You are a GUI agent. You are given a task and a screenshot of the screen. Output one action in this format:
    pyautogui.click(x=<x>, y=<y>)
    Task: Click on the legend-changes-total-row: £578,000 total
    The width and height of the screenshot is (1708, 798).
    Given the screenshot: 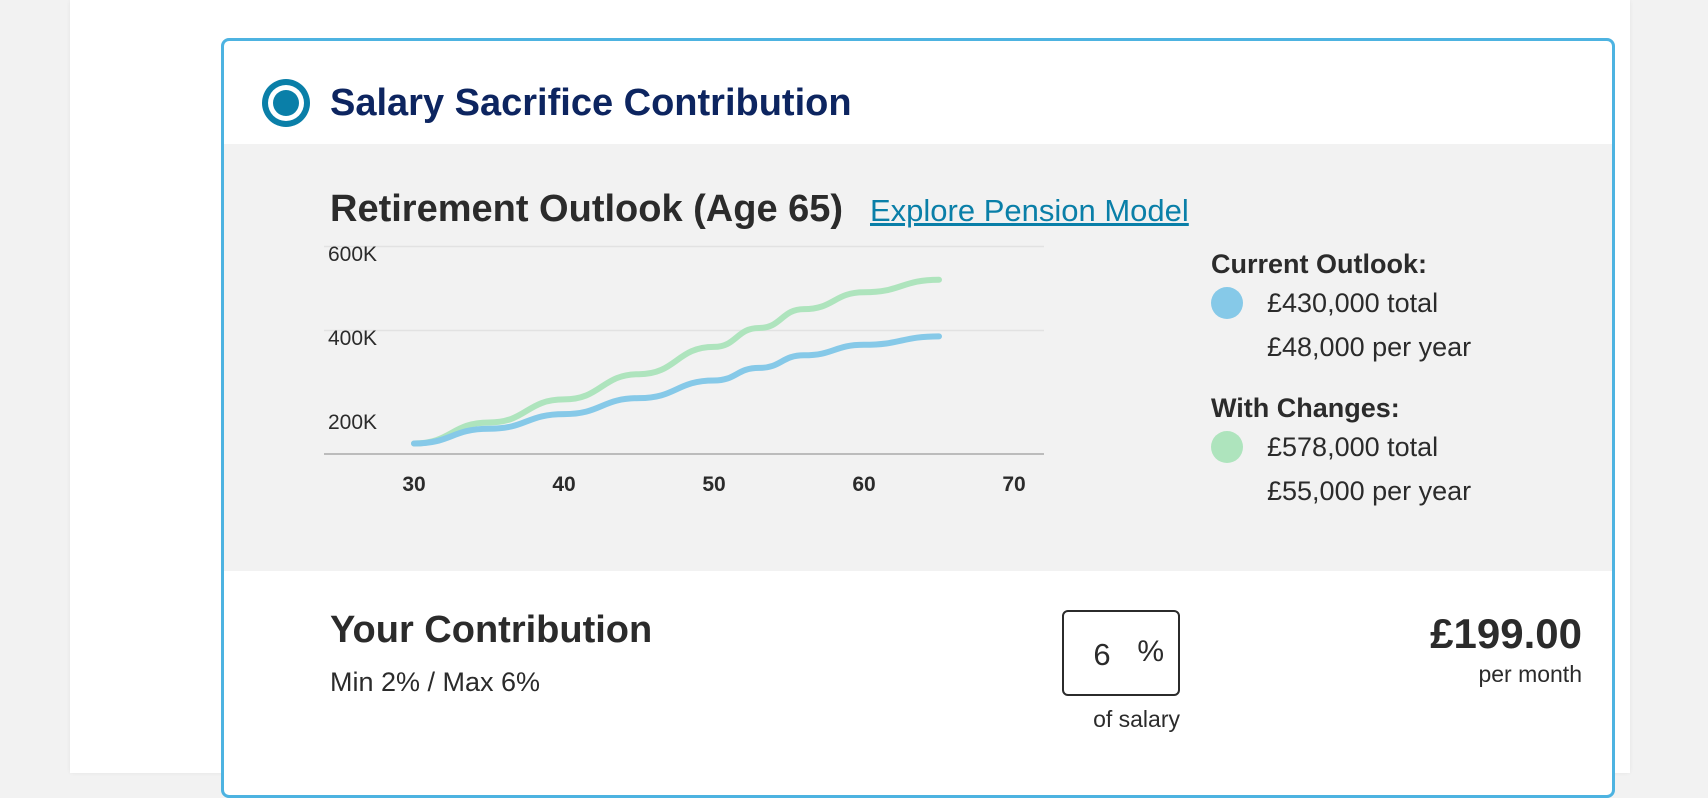 What is the action you would take?
    pyautogui.click(x=1401, y=447)
    